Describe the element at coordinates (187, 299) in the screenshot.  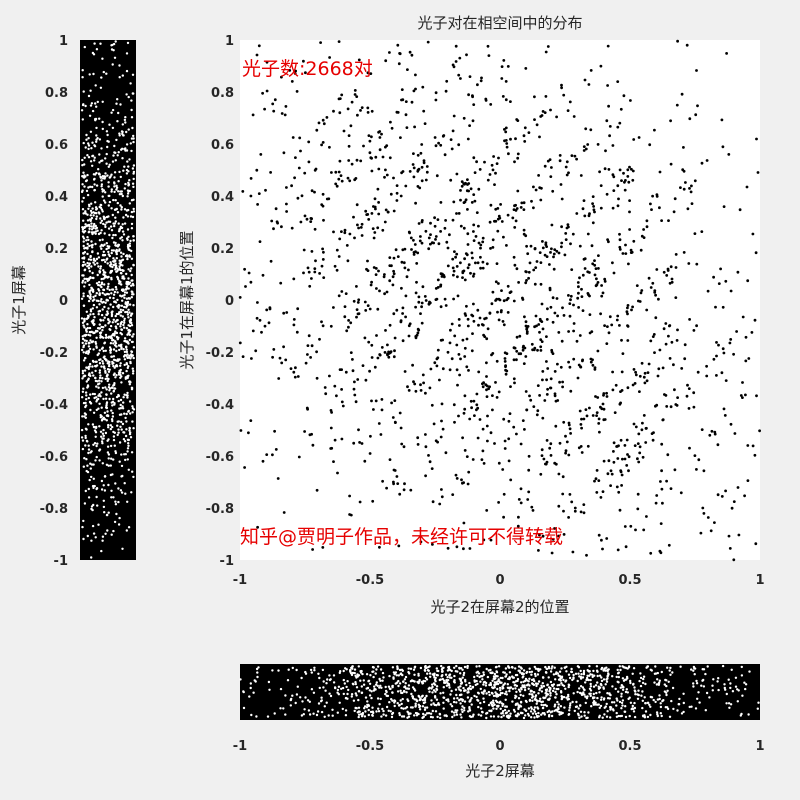
I see `main-y-axis-label: 光子1在屏幕1的位置` at that location.